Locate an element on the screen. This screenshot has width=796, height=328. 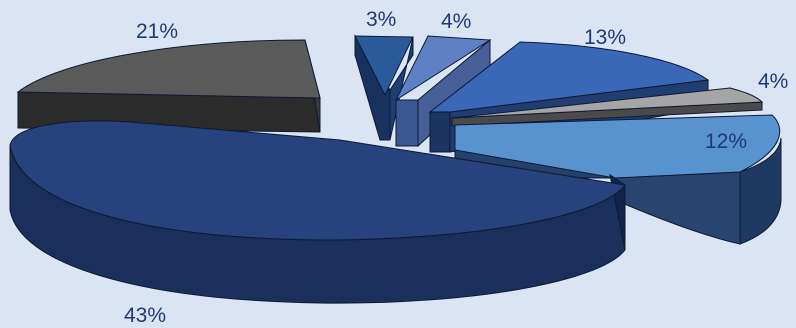
label-3-percent: 3% is located at coordinates (381, 19).